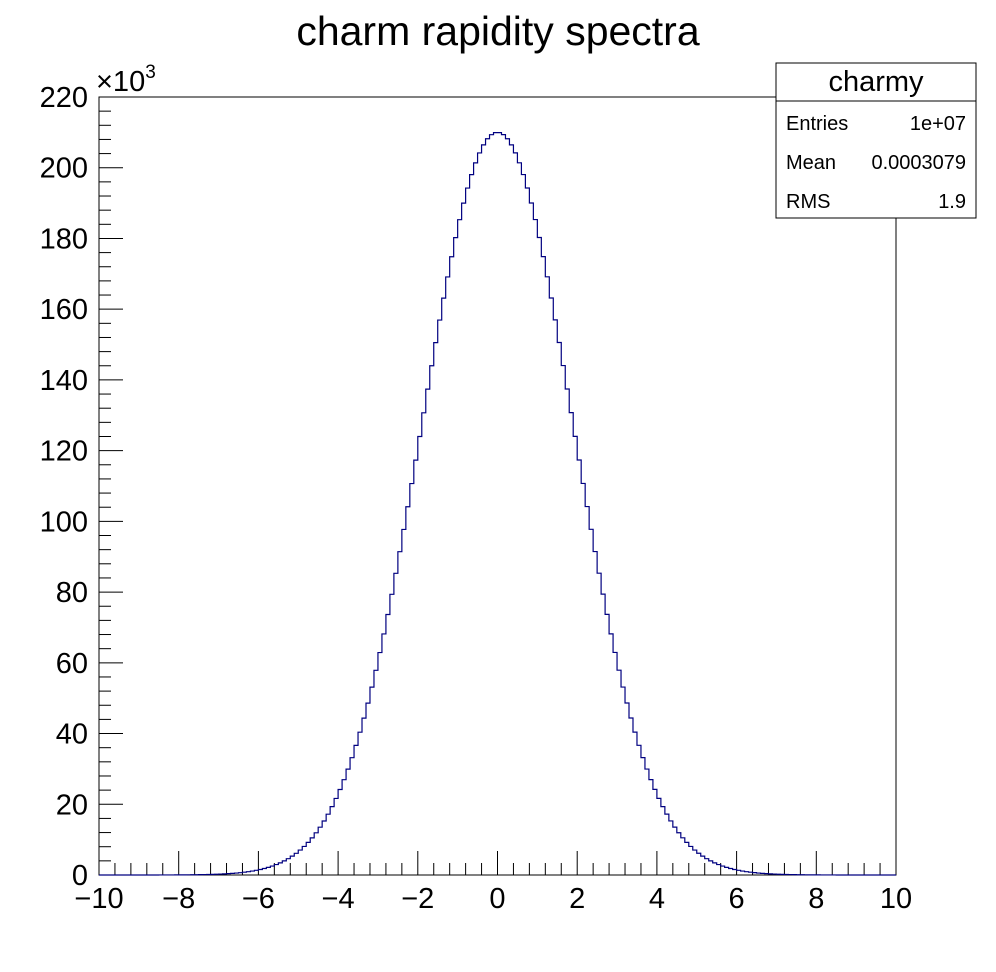  I want to click on stats-rms-value: 1.9, so click(952, 202).